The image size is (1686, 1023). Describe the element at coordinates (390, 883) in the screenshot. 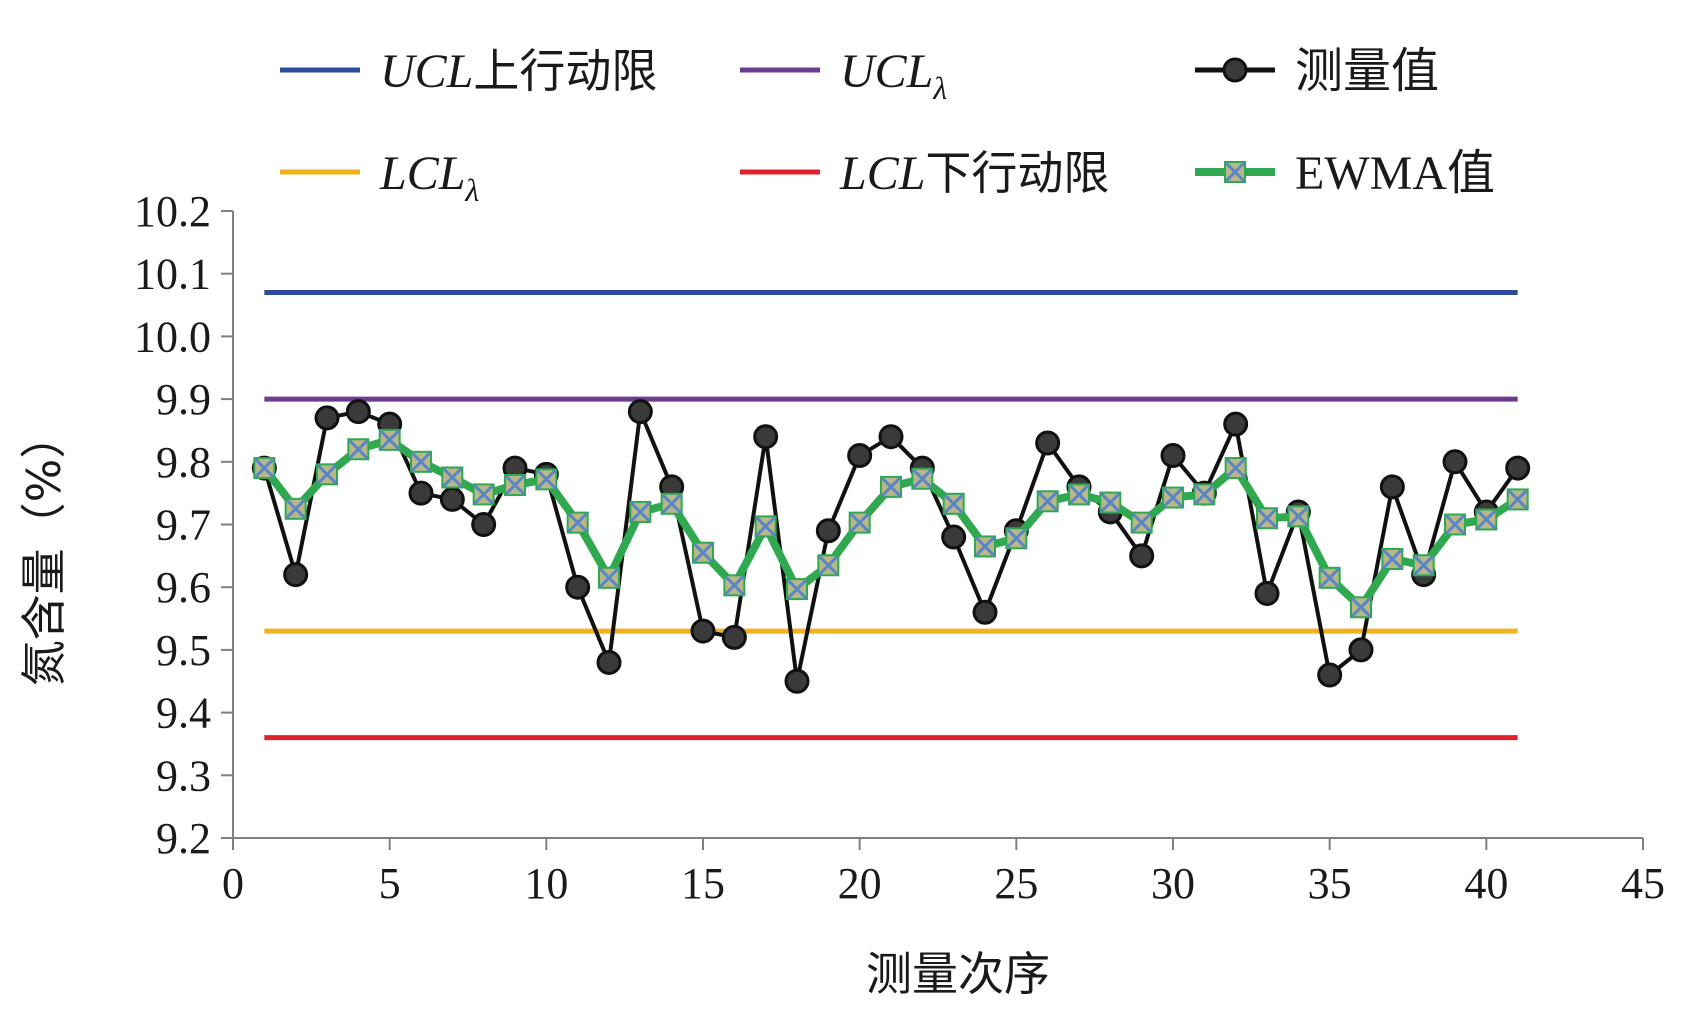

I see `x-tick-label: 5` at that location.